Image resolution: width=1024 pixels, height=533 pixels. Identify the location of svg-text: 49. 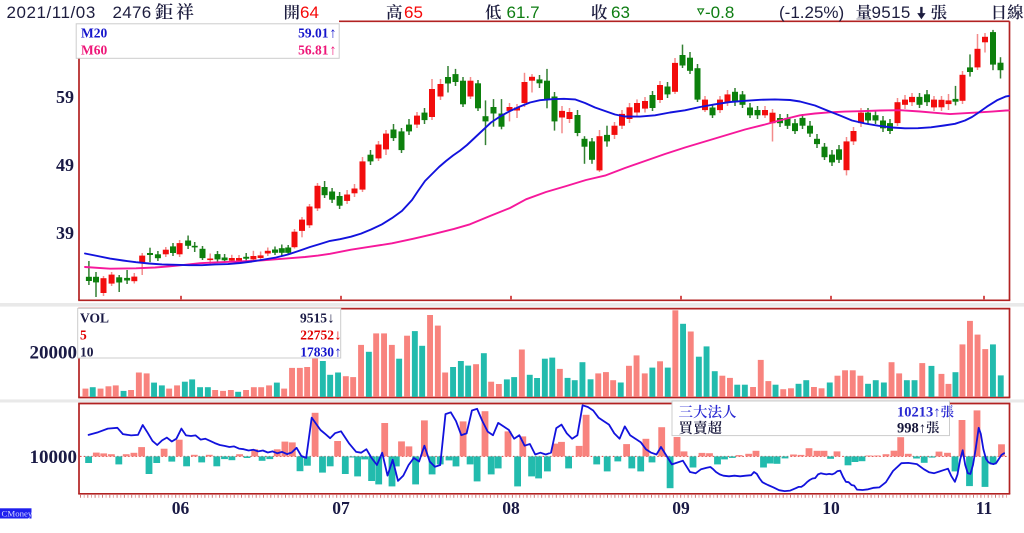
(65, 165).